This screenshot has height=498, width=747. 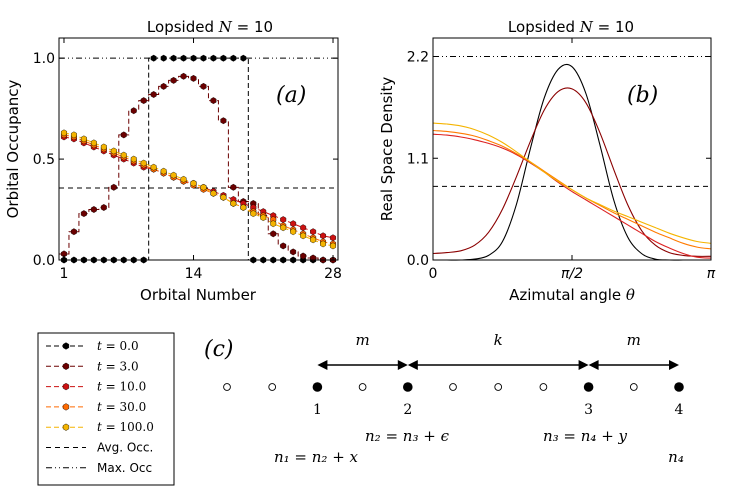 I want to click on equation-n4: n₄, so click(x=676, y=457).